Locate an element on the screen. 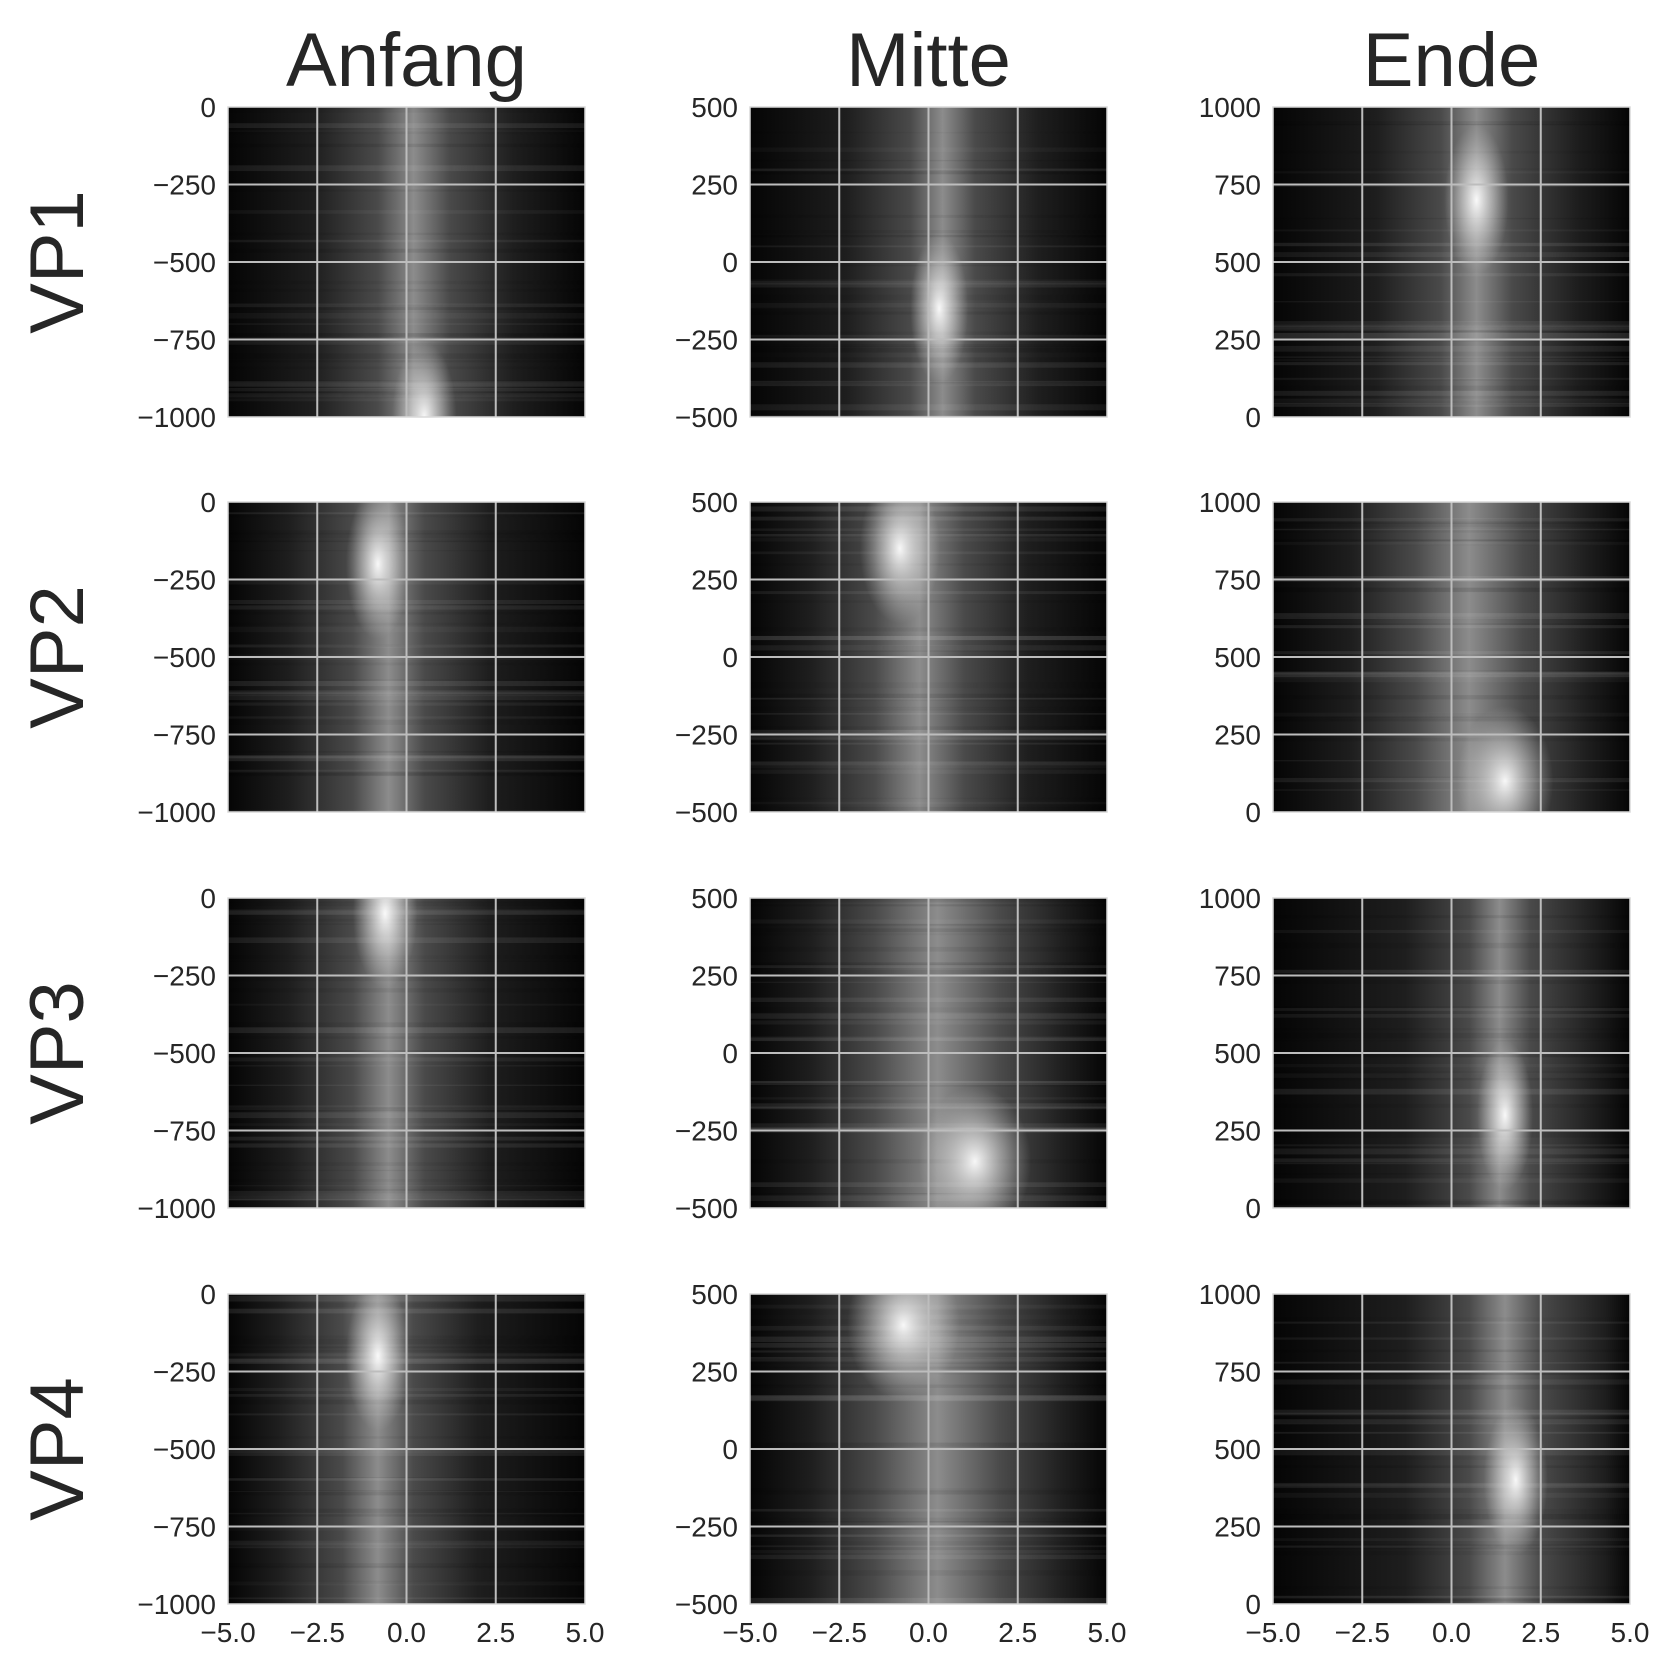 The image size is (1674, 1674). column-title-mitte: Mitte is located at coordinates (928, 60).